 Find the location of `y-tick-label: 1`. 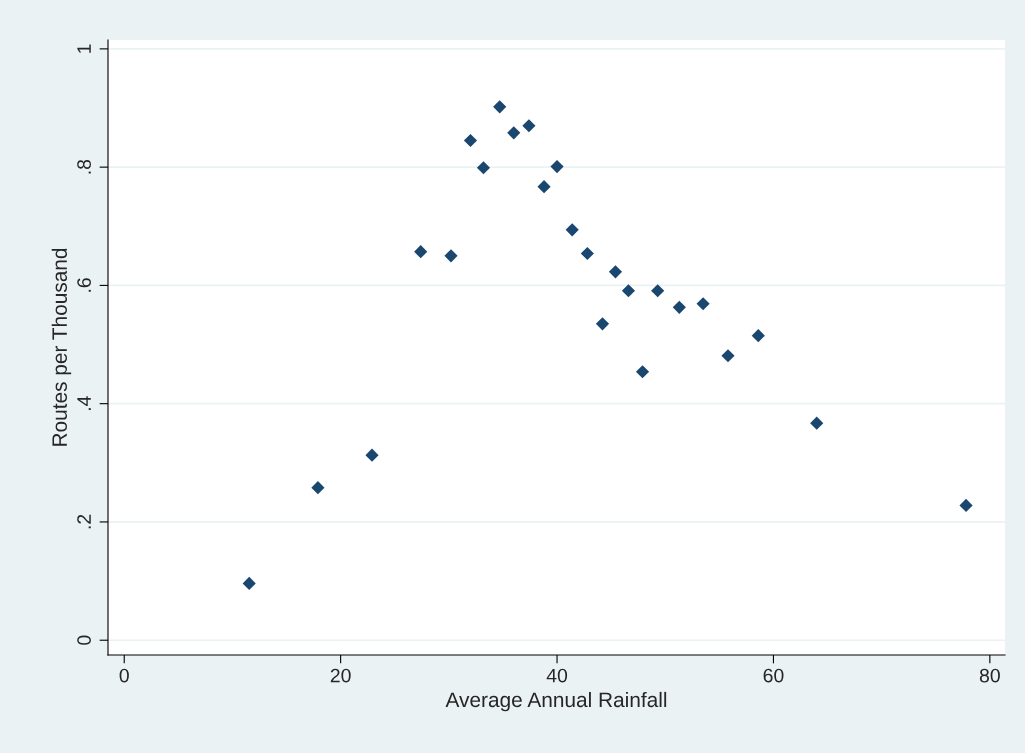

y-tick-label: 1 is located at coordinates (84, 48).